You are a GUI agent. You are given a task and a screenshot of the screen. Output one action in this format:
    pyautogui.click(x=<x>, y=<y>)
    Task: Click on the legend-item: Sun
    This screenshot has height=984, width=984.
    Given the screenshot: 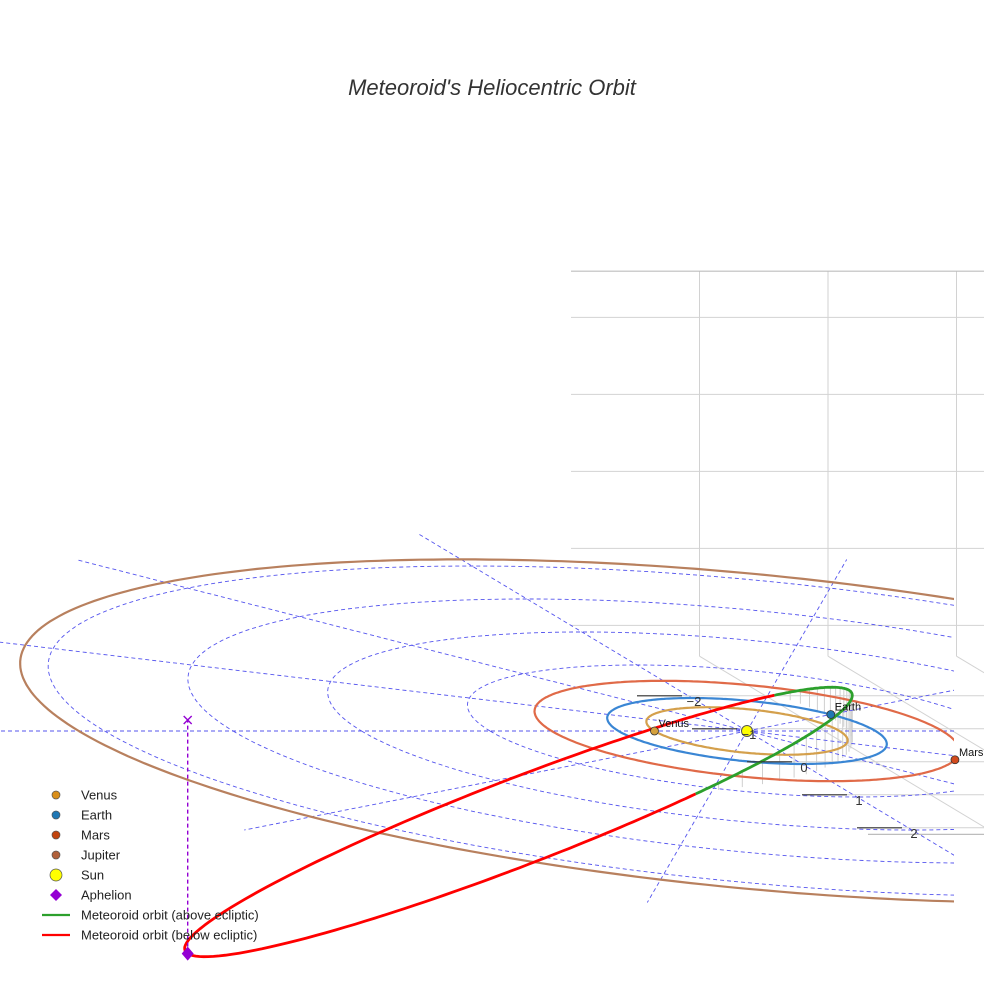 What is the action you would take?
    pyautogui.click(x=76, y=875)
    